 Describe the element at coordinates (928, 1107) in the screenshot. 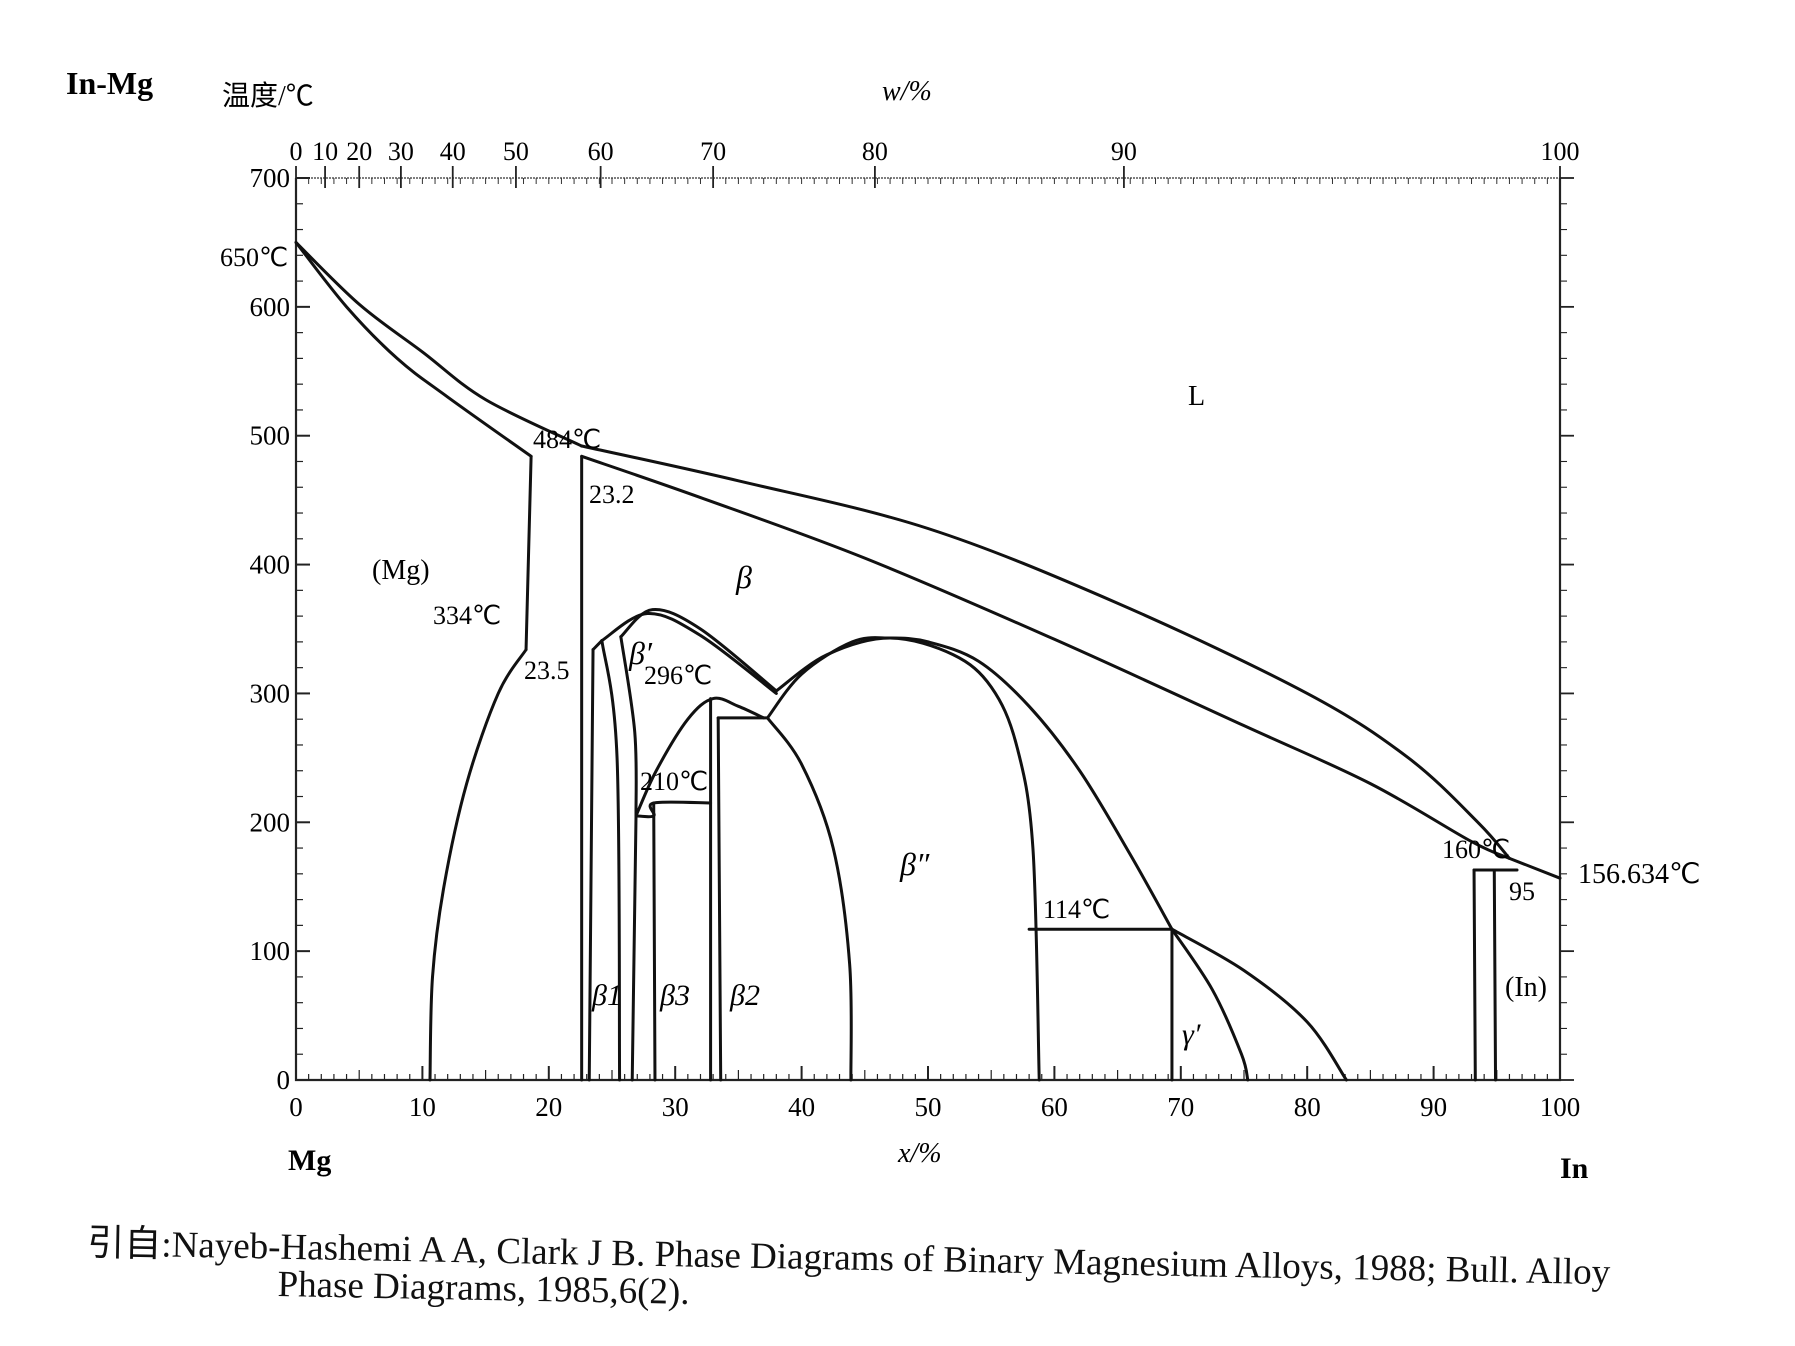

I see `x-tick-label: 50` at that location.